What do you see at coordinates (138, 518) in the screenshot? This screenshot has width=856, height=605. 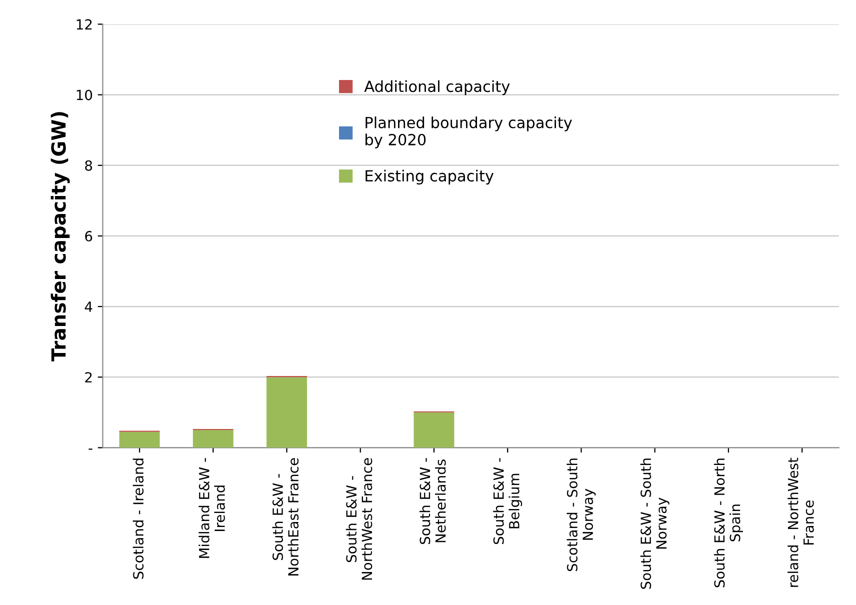 I see `x-tick-label: Scotland - Ireland` at bounding box center [138, 518].